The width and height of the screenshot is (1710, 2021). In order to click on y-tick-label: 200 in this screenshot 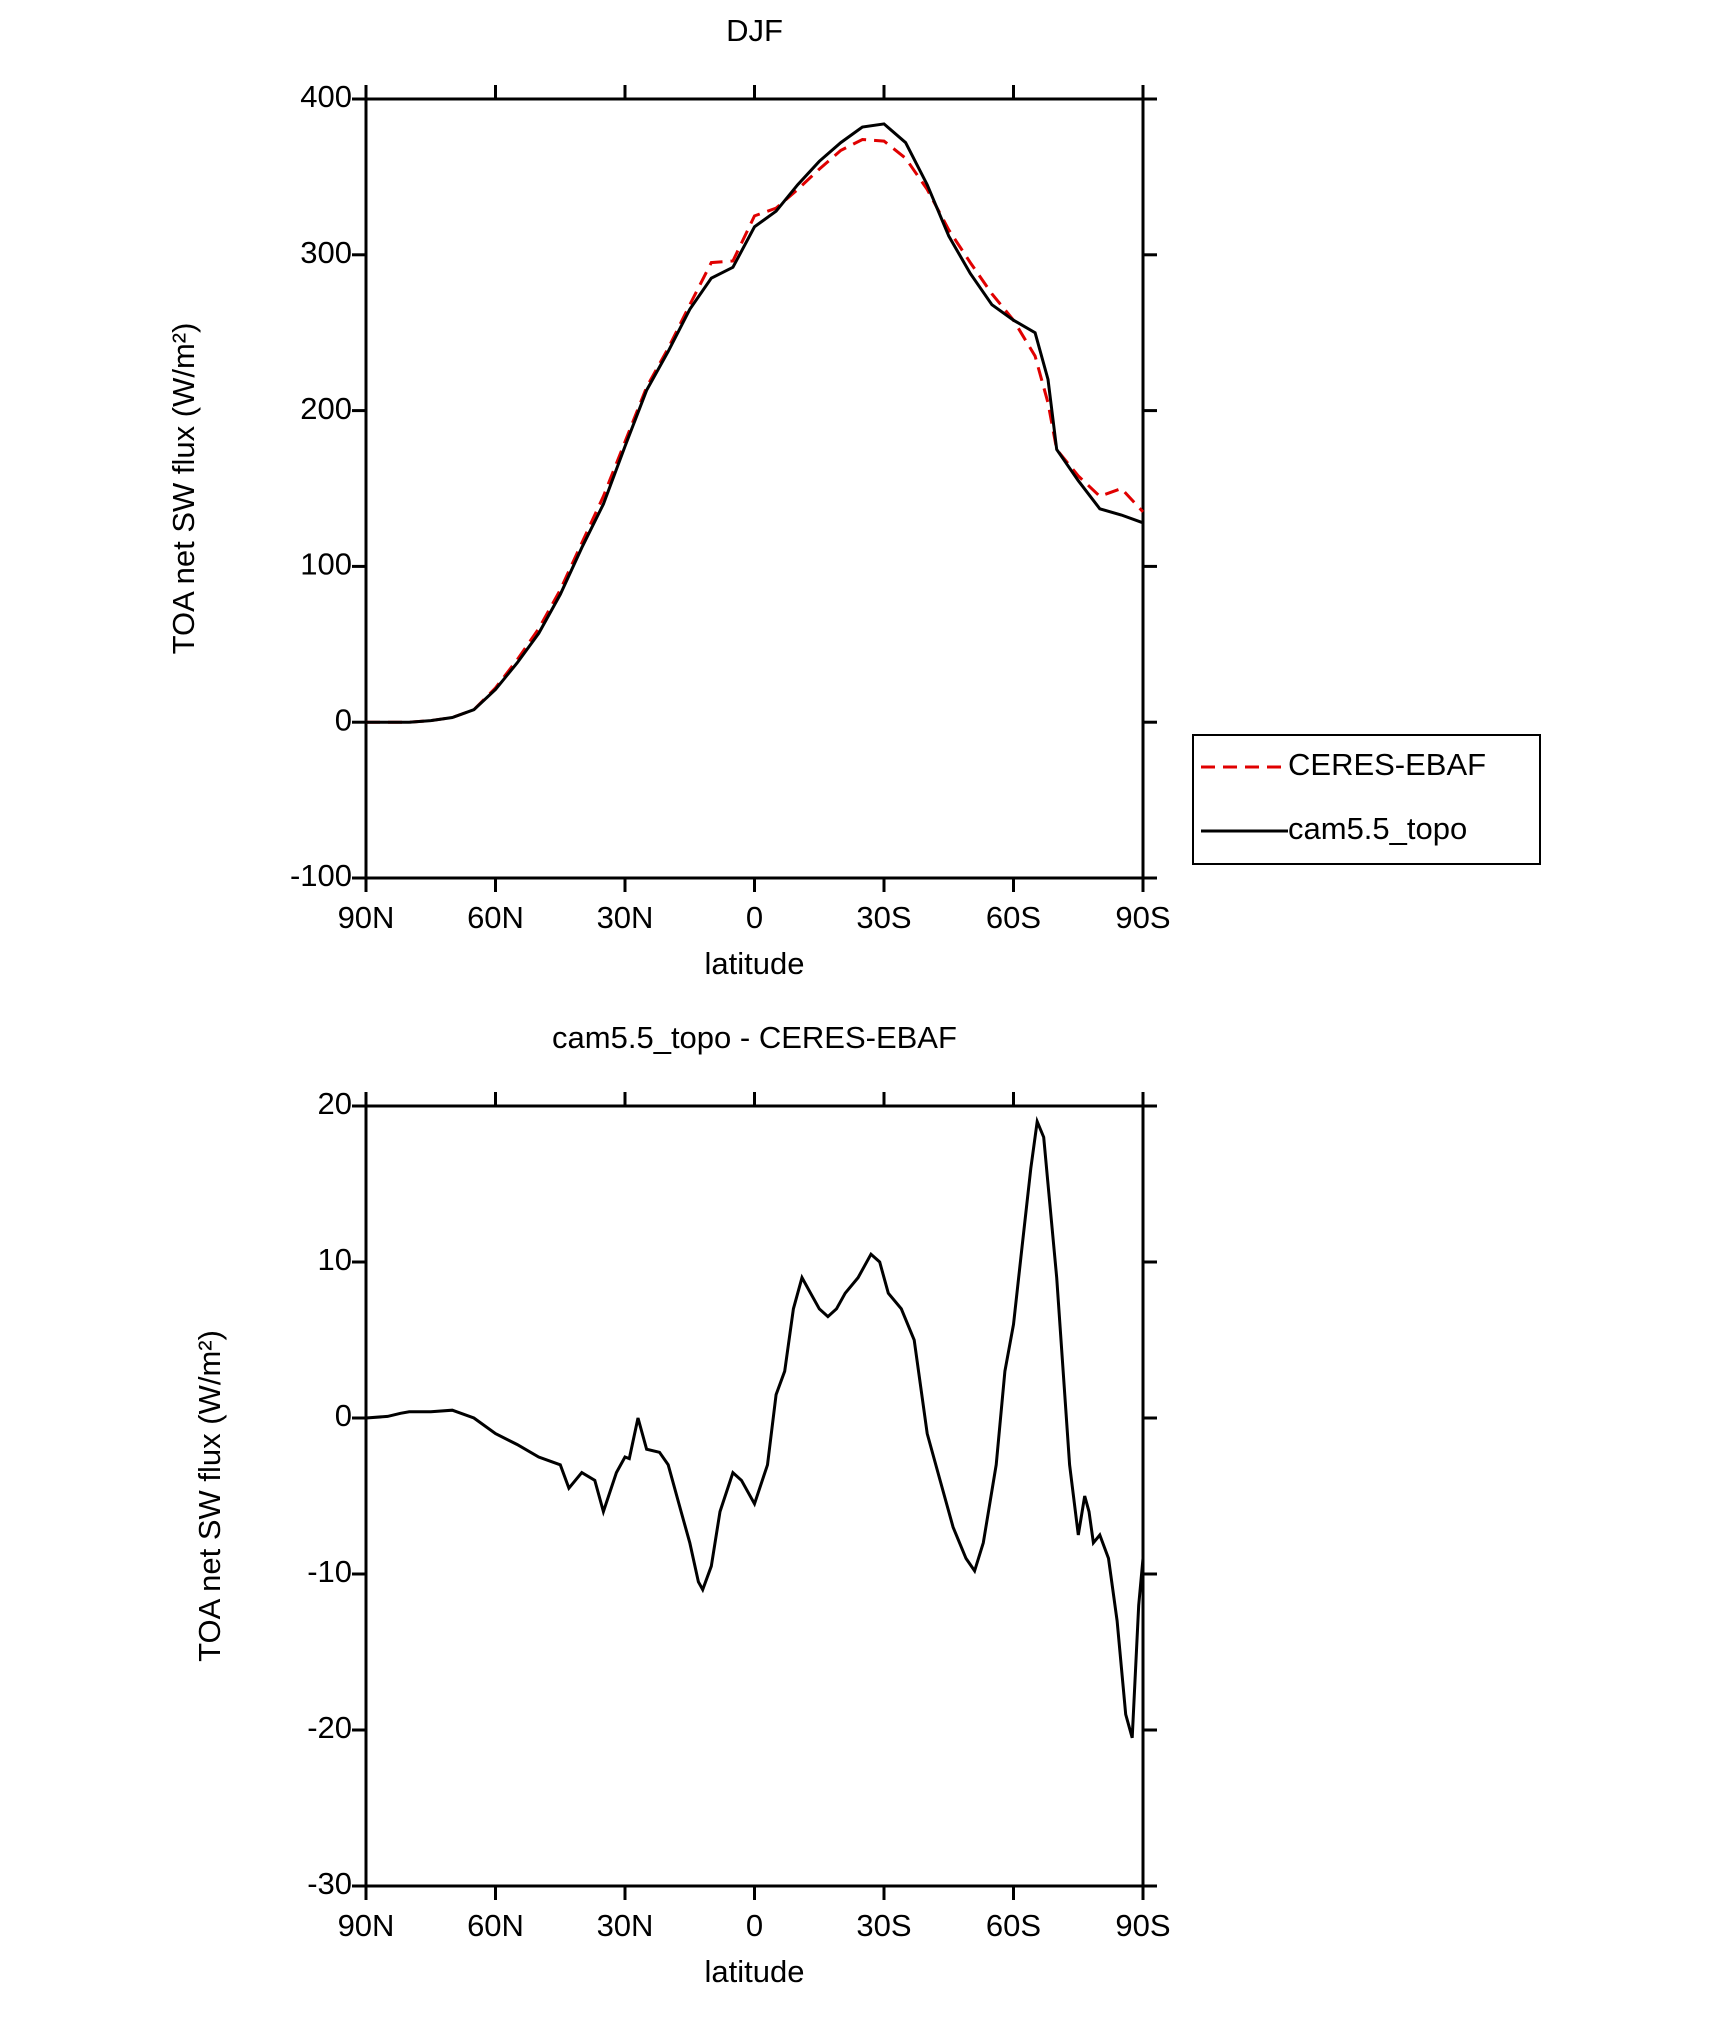, I will do `click(326, 408)`.